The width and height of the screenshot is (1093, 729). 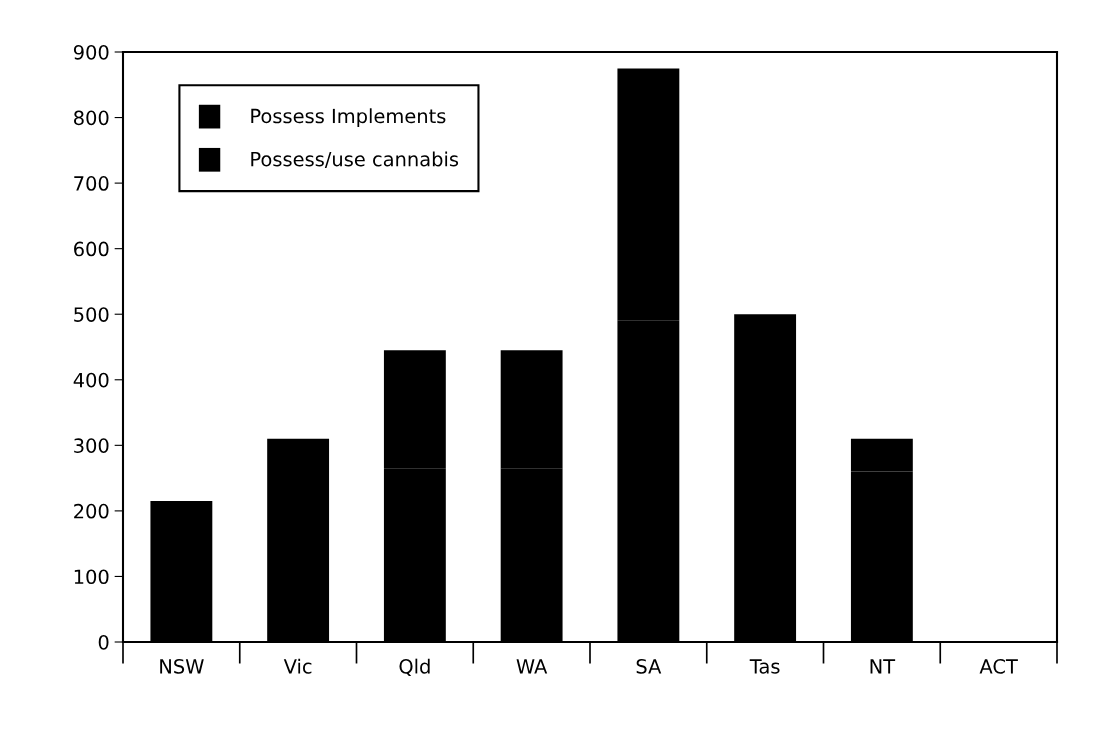 What do you see at coordinates (182, 666) in the screenshot?
I see `x-tick-label: NSW` at bounding box center [182, 666].